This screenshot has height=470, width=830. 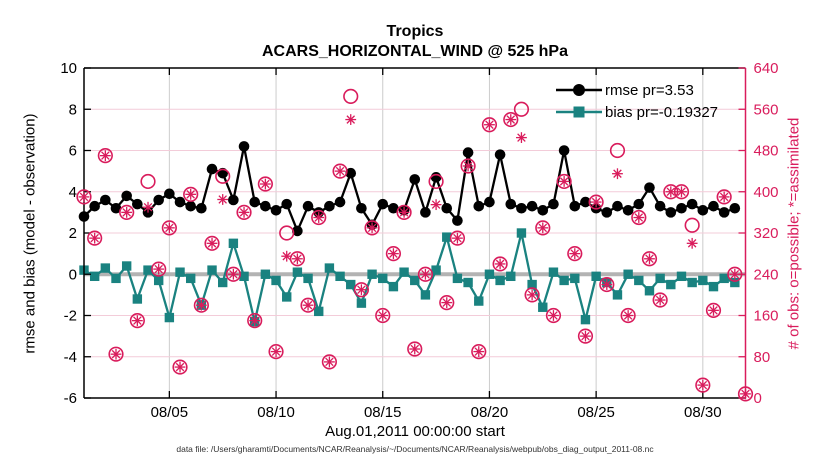 What do you see at coordinates (383, 412) in the screenshot?
I see `x-tick-label: 08/15` at bounding box center [383, 412].